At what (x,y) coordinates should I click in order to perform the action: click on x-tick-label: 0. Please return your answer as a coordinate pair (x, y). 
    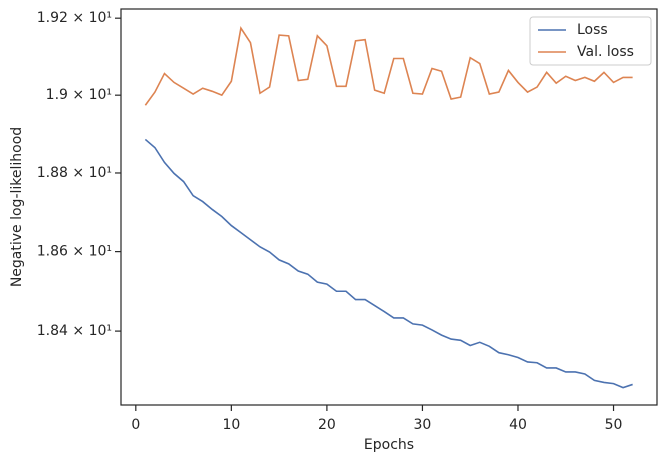
    Looking at the image, I should click on (135, 425).